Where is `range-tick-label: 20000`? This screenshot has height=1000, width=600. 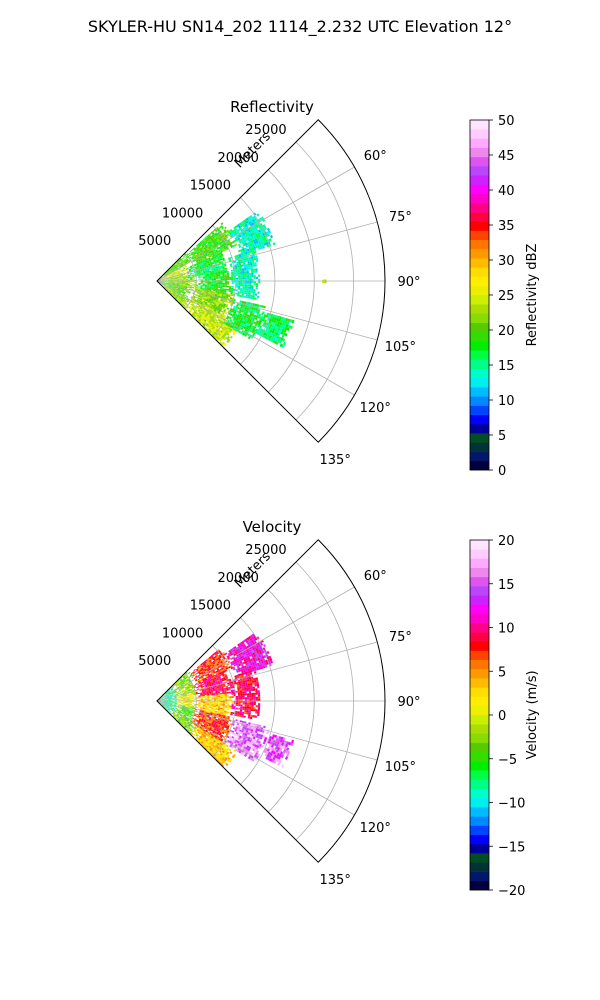 range-tick-label: 20000 is located at coordinates (238, 158).